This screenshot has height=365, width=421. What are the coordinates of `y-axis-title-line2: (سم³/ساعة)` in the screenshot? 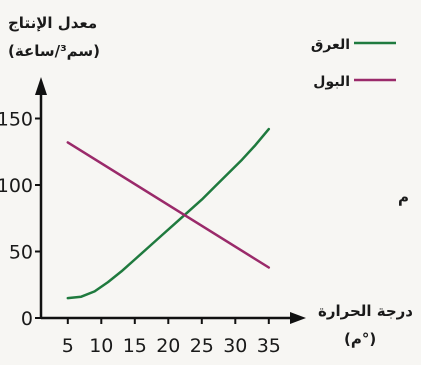 It's located at (54, 51).